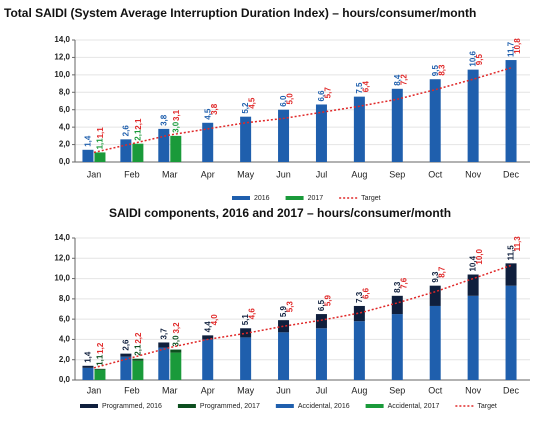 The image size is (544, 424). What do you see at coordinates (397, 287) in the screenshot?
I see `data-label: 8,3` at bounding box center [397, 287].